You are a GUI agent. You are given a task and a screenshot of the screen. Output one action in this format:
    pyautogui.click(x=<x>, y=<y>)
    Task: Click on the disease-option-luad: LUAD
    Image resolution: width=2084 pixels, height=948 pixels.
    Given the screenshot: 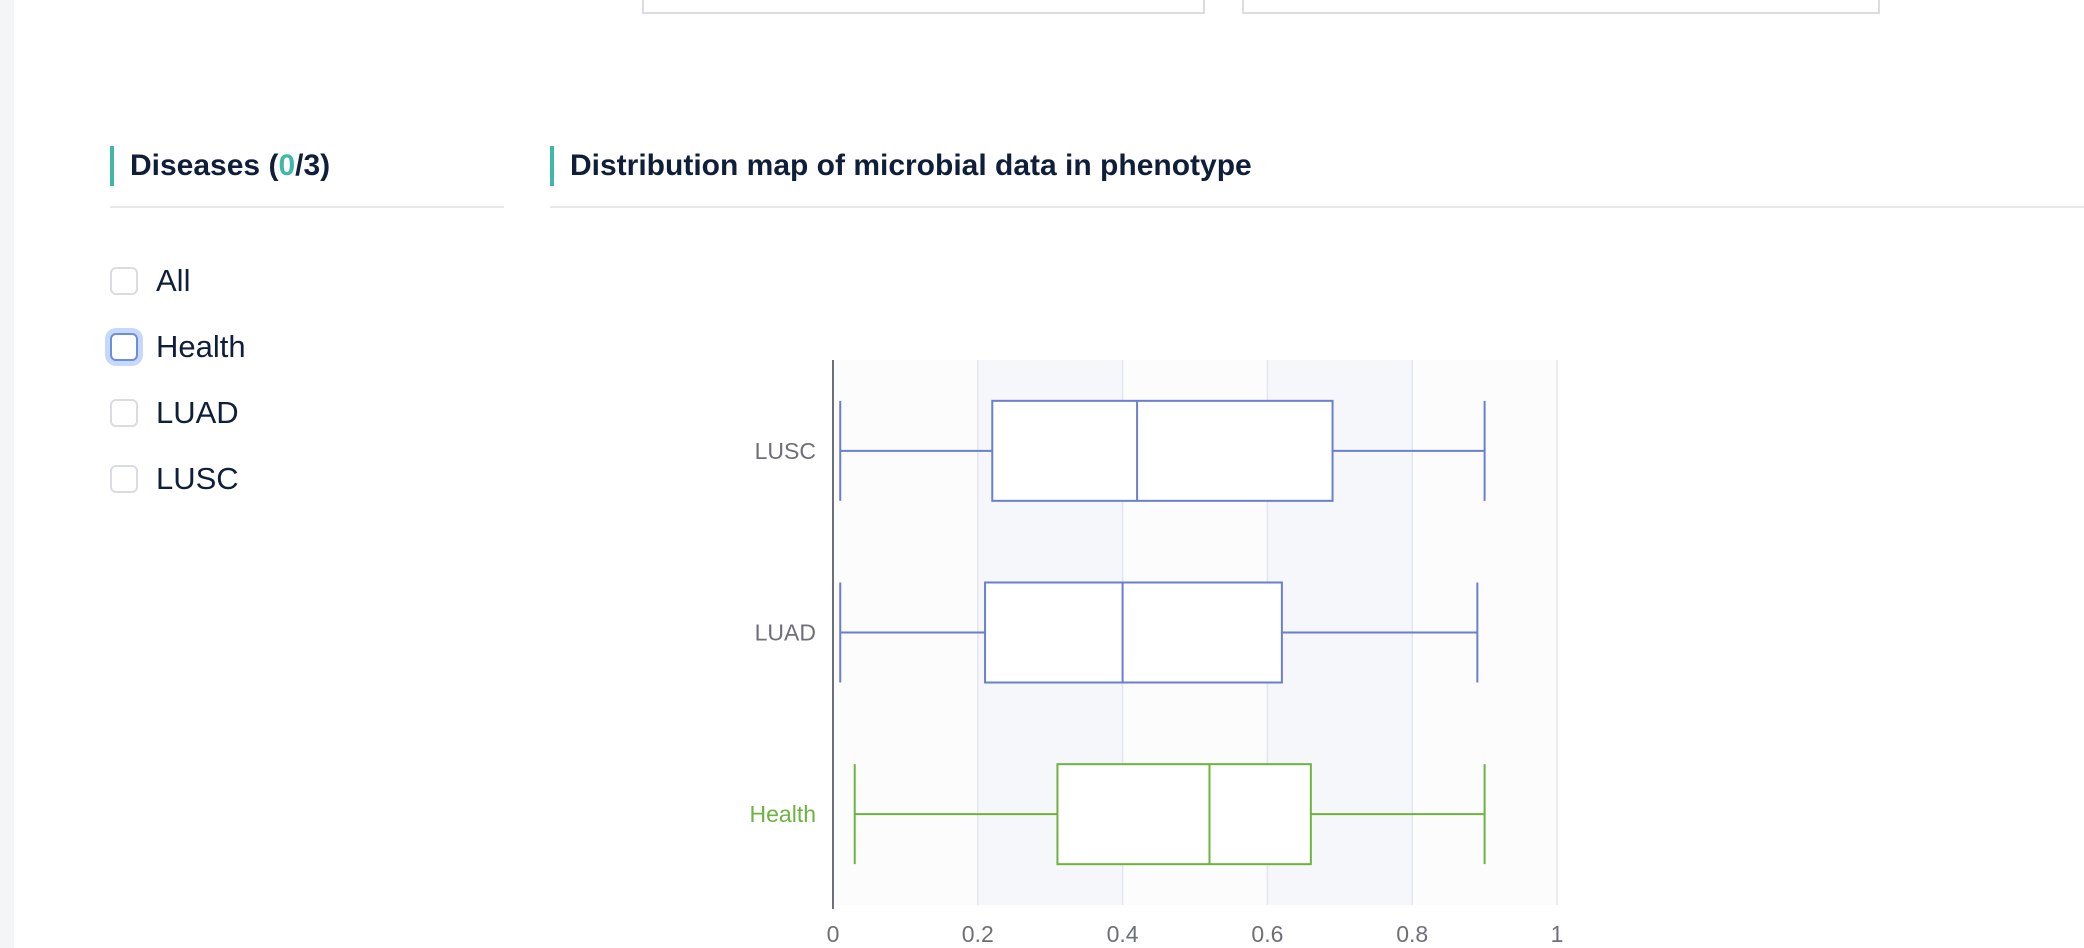 What is the action you would take?
    pyautogui.click(x=178, y=413)
    